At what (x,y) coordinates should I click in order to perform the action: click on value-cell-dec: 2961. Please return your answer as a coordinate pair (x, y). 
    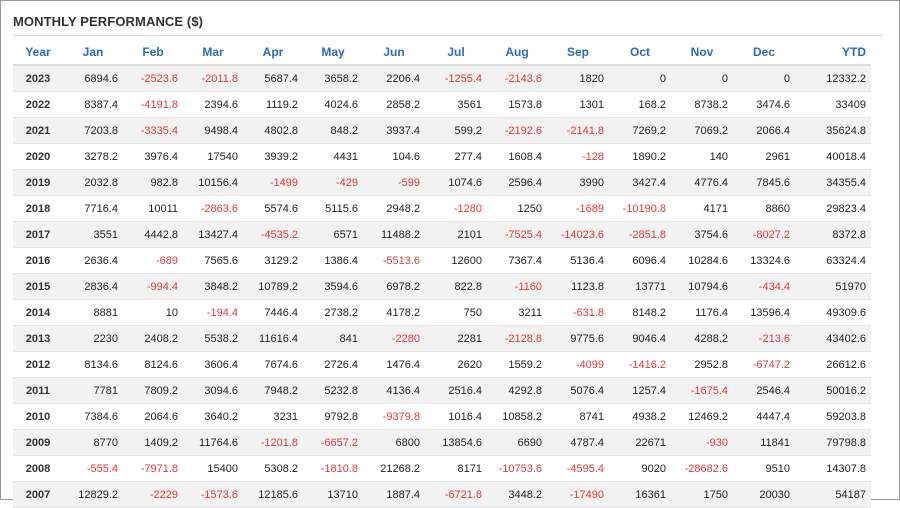
    Looking at the image, I should click on (764, 156).